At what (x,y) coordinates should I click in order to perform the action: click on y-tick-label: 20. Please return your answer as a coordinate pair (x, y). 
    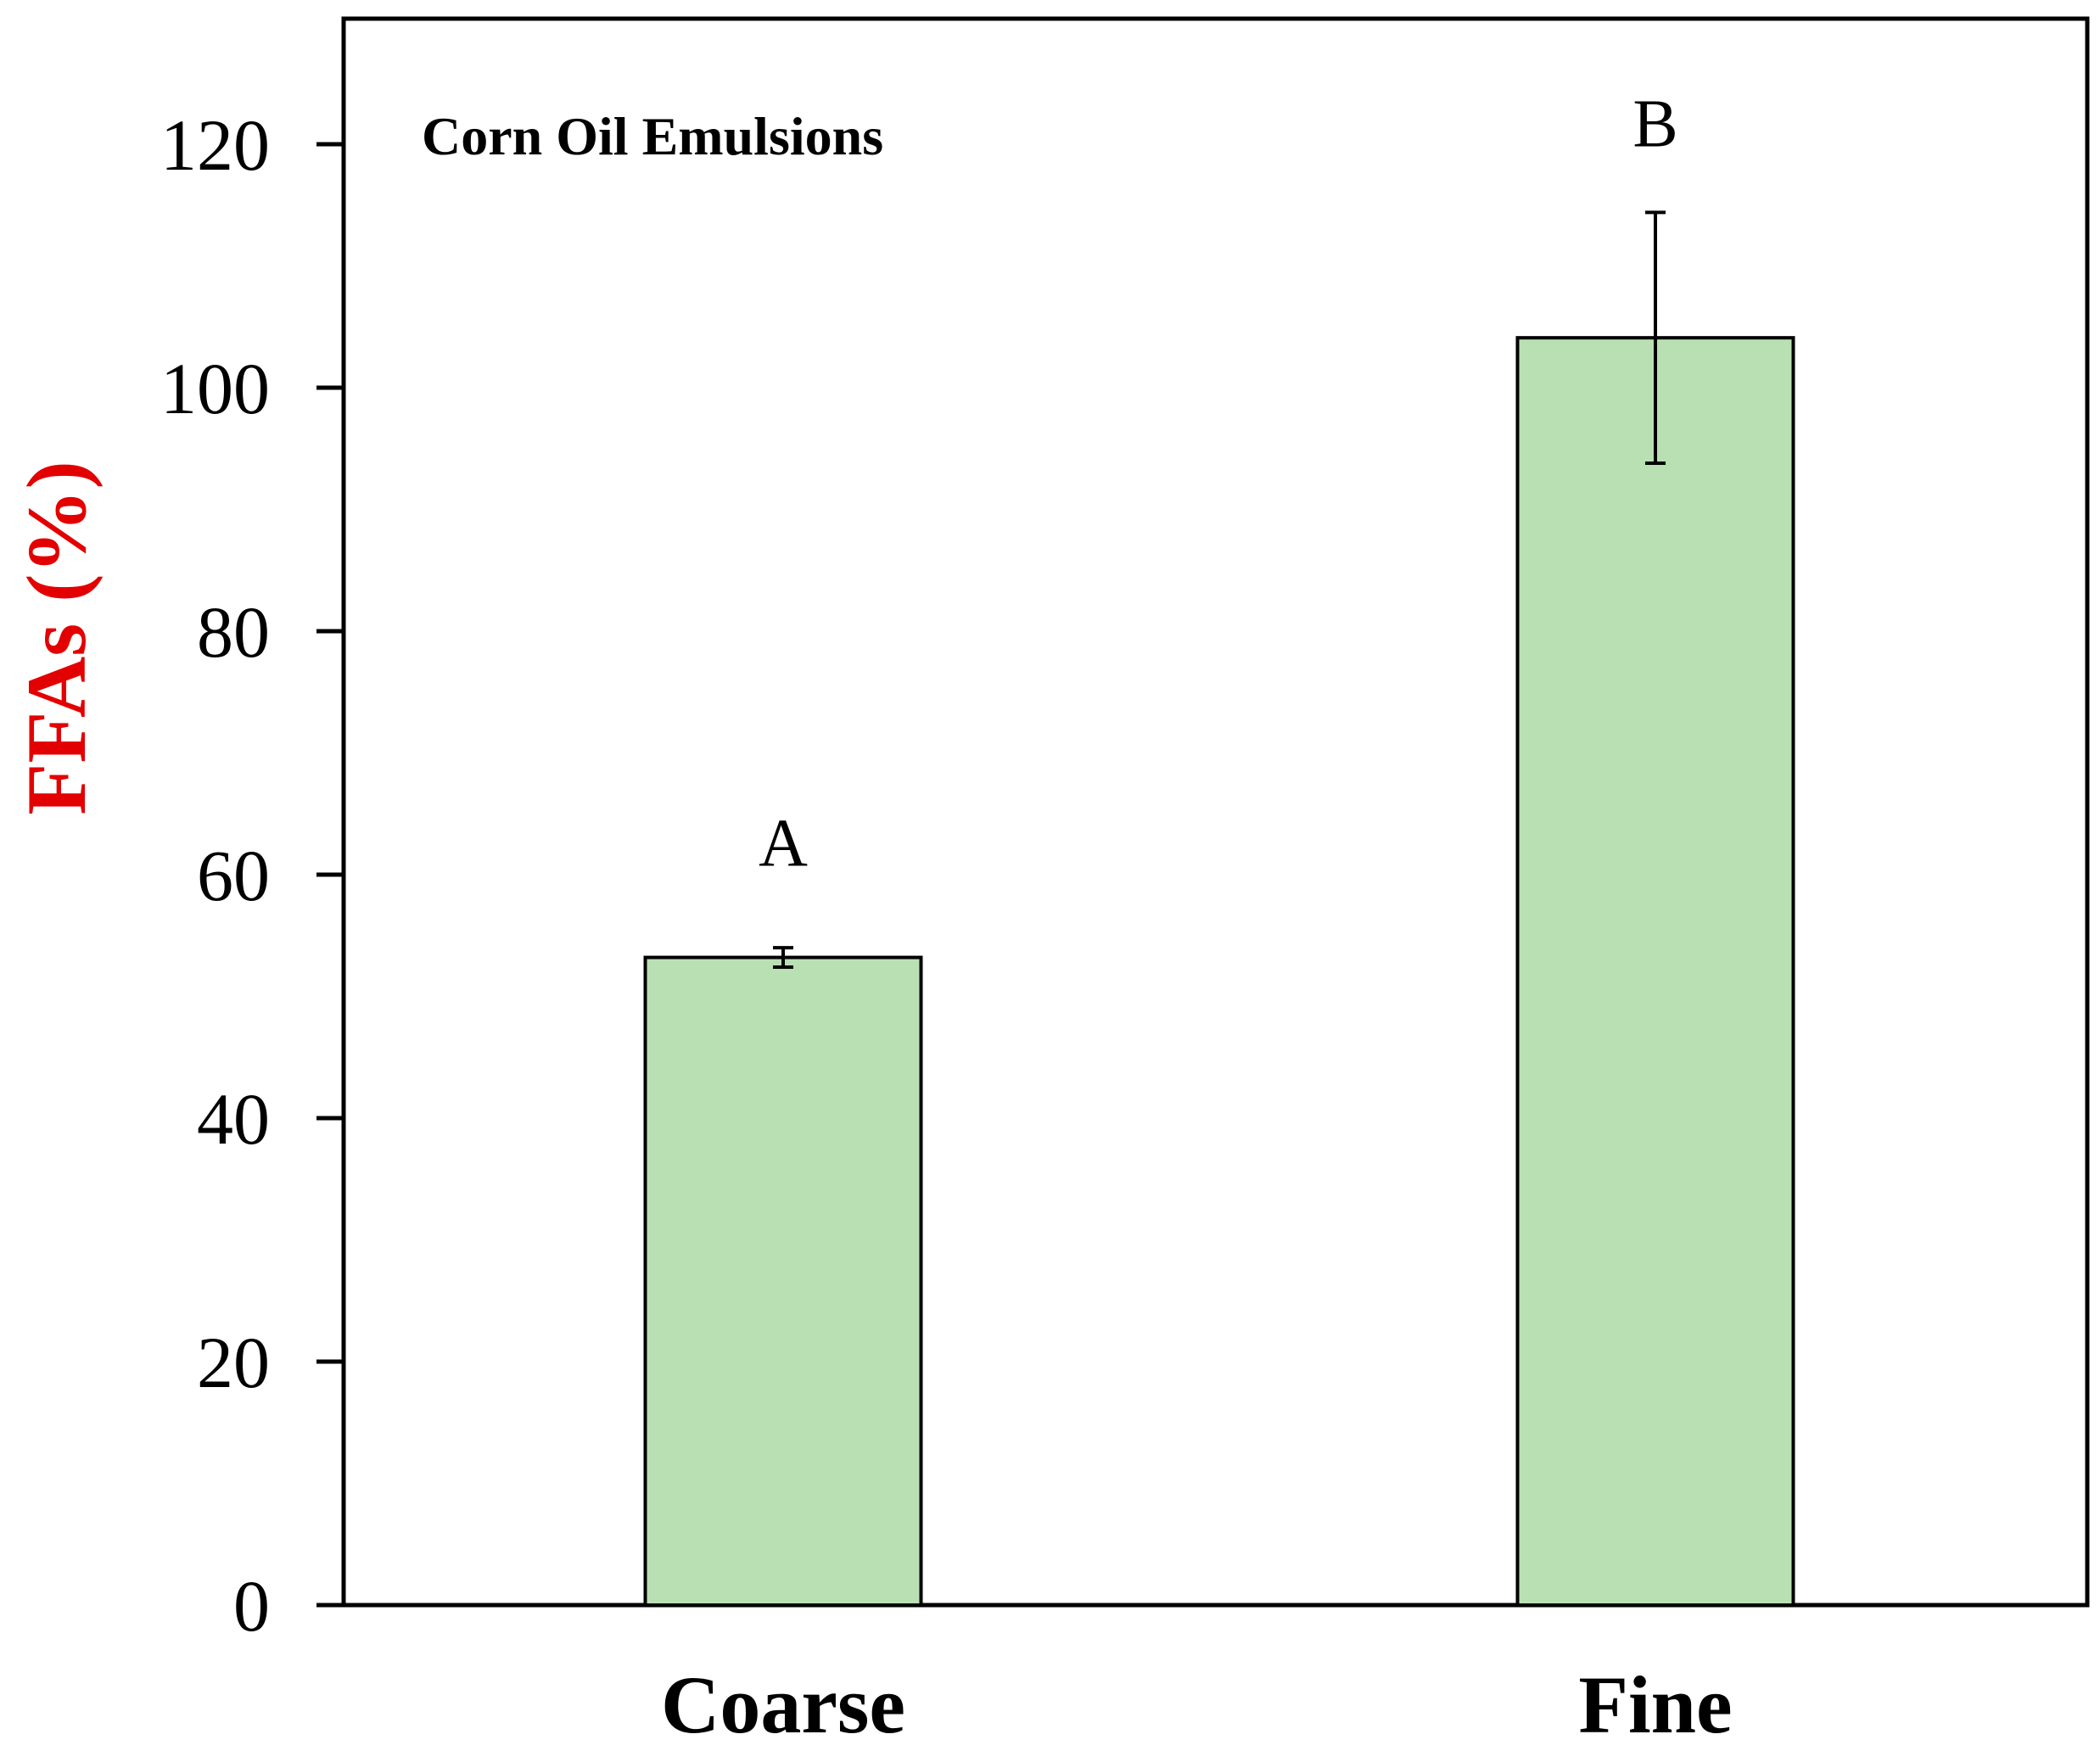
    Looking at the image, I should click on (233, 1362).